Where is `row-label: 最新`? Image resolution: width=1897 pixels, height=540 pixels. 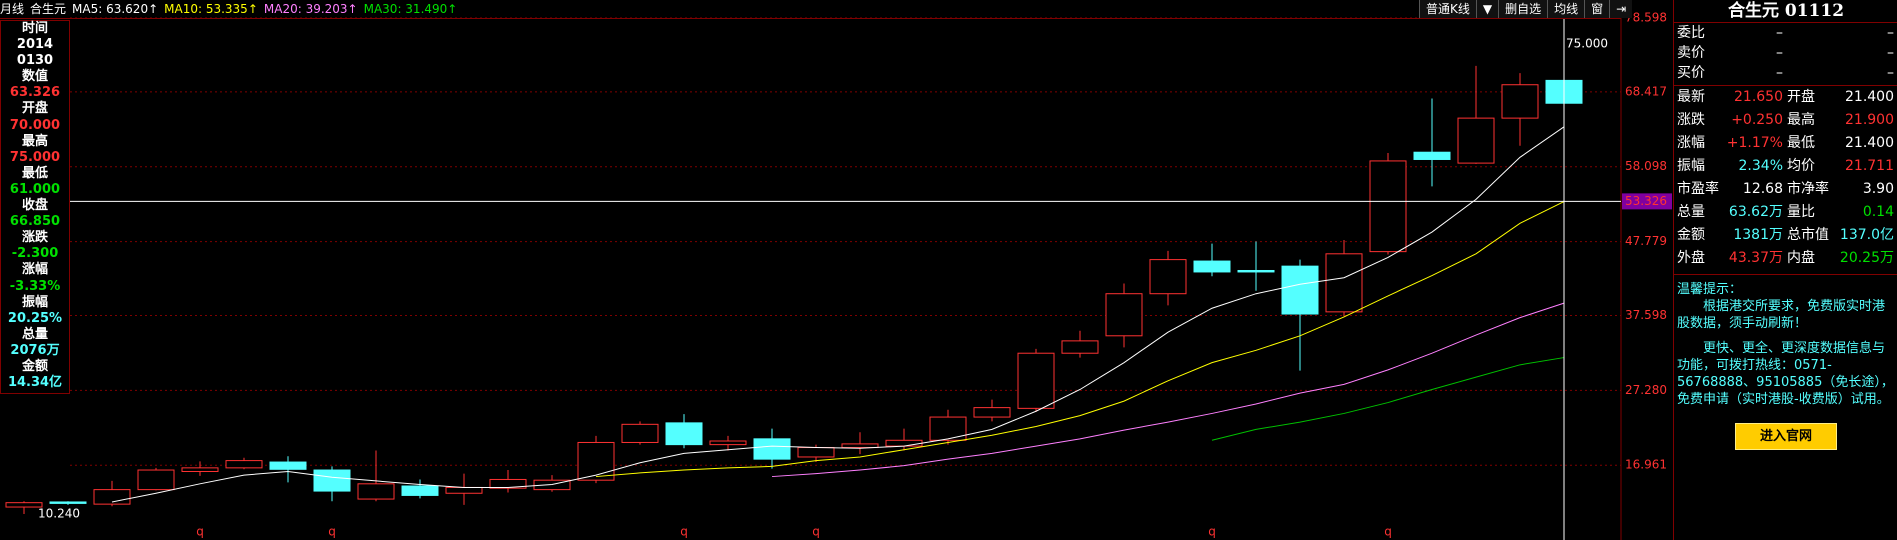 row-label: 最新 is located at coordinates (1691, 97).